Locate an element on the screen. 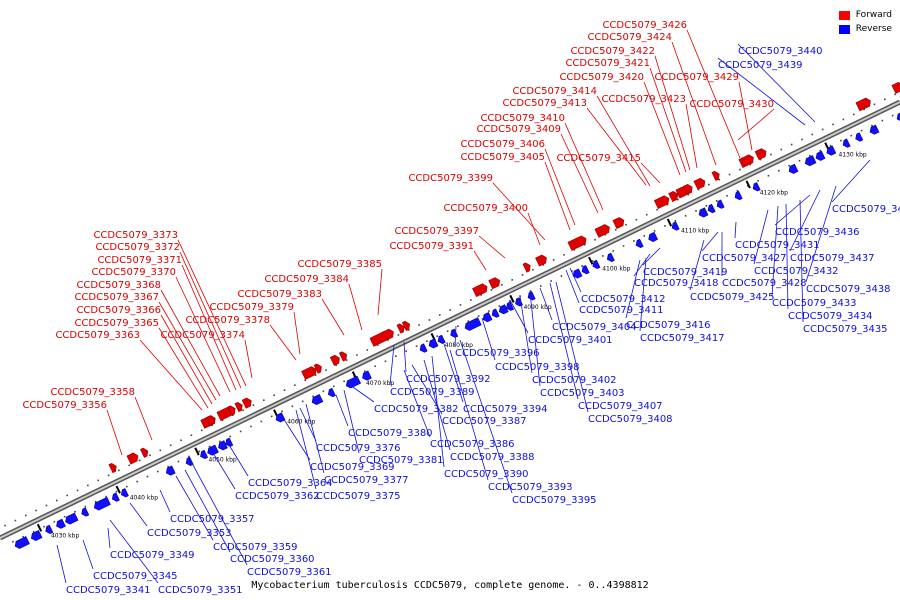 Image resolution: width=900 pixels, height=600 pixels. gene-label: CCDC5079_3407 is located at coordinates (620, 406).